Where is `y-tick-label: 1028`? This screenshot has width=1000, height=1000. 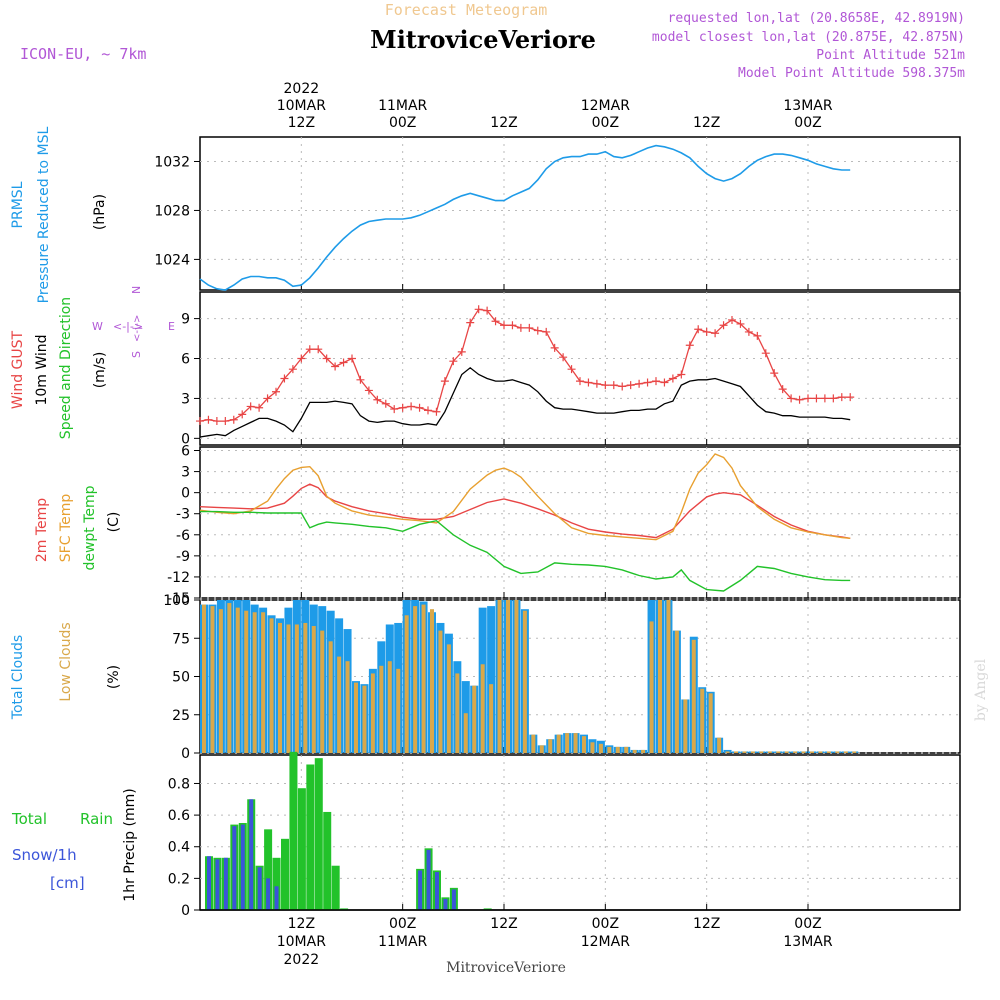
y-tick-label: 1028 is located at coordinates (172, 211).